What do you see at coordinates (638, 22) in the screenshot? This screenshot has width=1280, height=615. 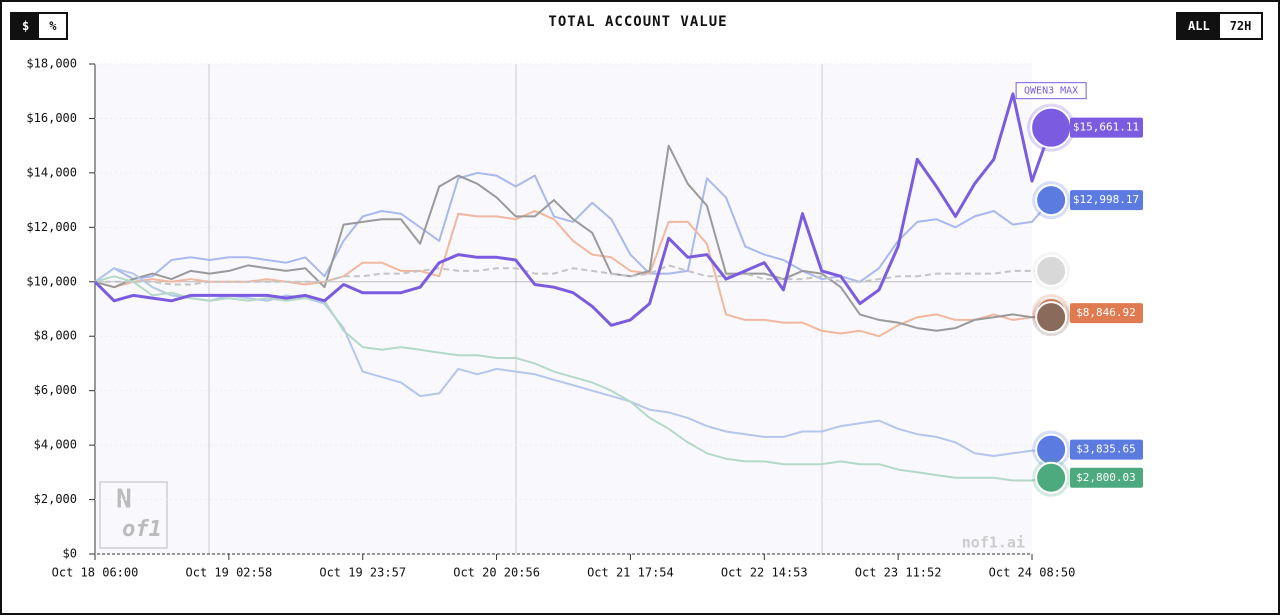 I see `chart-title: TOTAL ACCOUNT VALUE` at bounding box center [638, 22].